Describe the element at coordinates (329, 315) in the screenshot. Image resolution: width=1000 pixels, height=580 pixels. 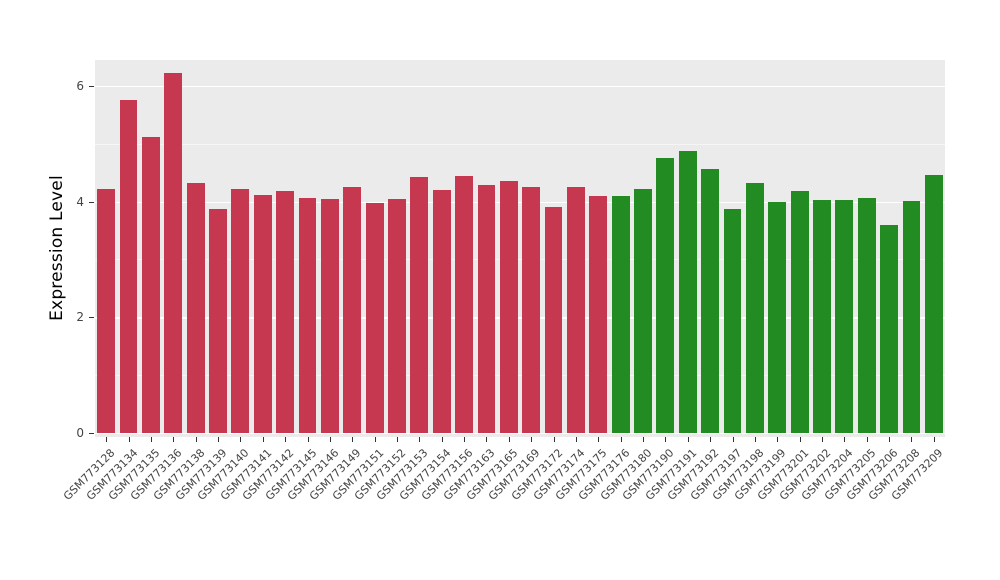
I see `bar-GSM773146` at that location.